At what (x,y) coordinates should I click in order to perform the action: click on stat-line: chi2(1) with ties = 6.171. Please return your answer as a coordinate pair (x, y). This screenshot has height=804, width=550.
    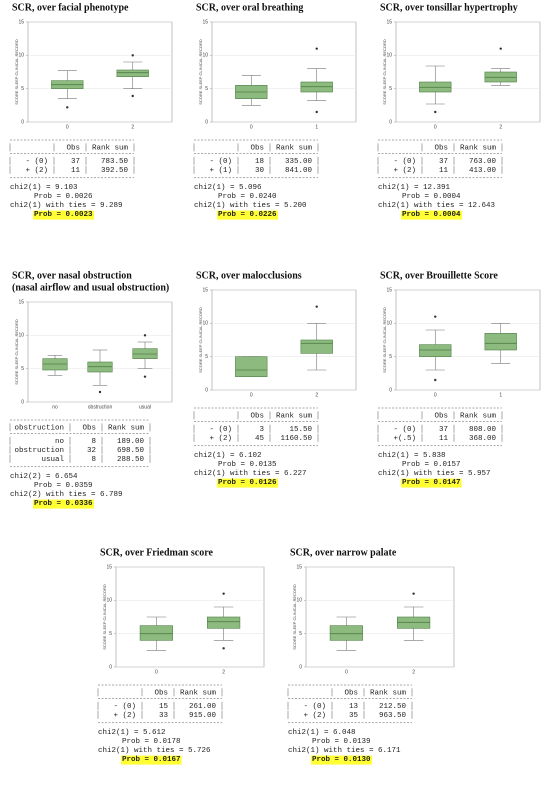
    Looking at the image, I should click on (344, 751).